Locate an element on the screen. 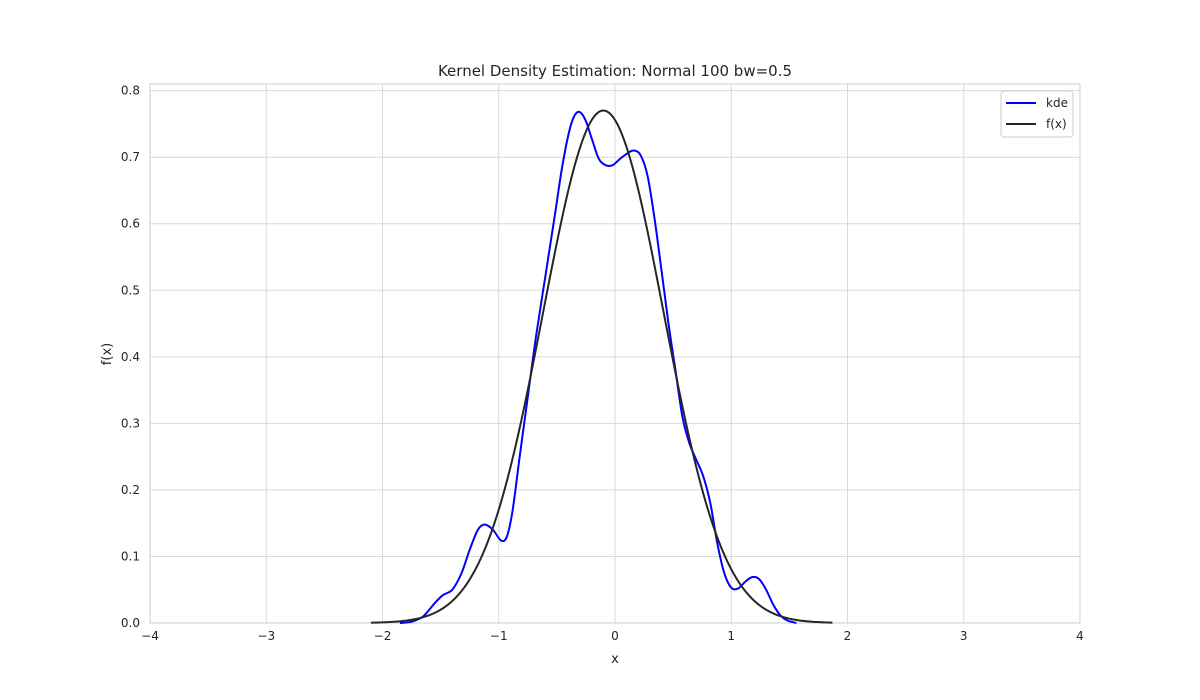  x-tick-label: 3 is located at coordinates (964, 636).